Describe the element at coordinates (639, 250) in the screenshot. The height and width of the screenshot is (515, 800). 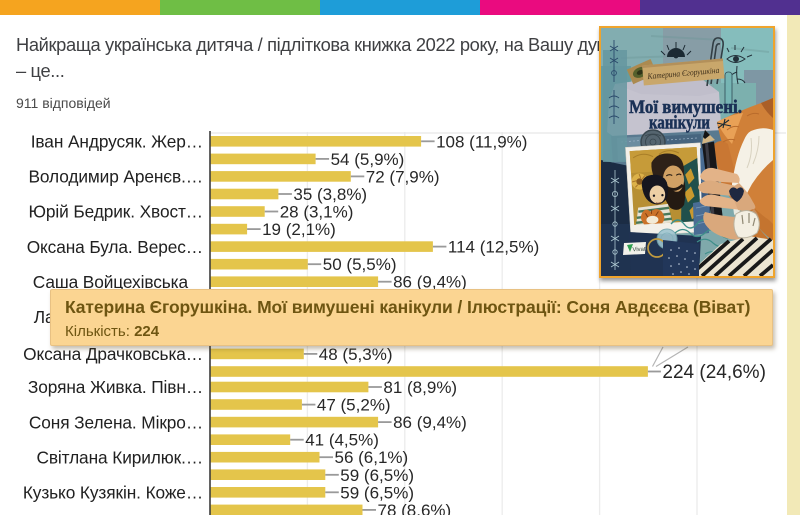
I see `svg-text: Vivat` at that location.